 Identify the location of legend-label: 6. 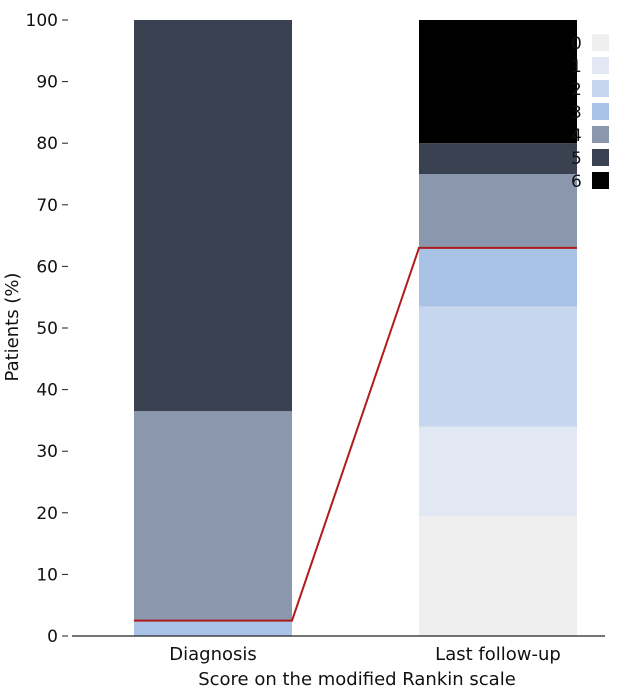
(576, 182).